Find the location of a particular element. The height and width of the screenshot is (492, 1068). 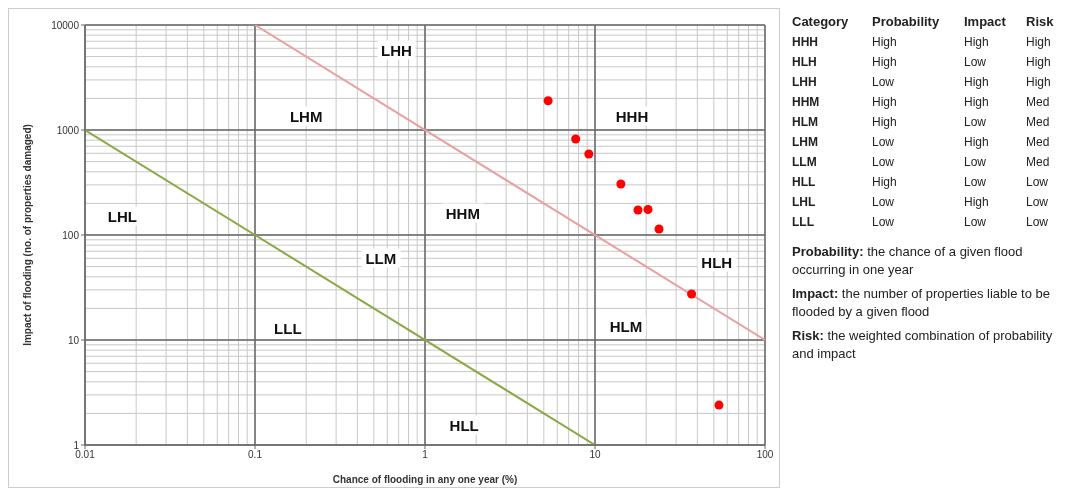

y-tick-label: 1000 is located at coordinates (68, 130).